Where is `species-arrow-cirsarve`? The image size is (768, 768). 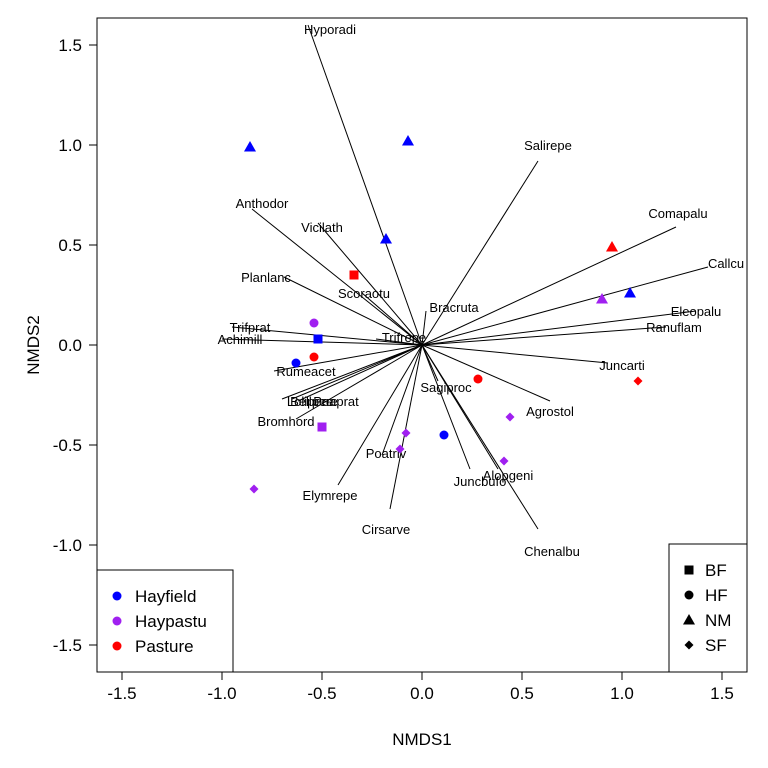
species-arrow-cirsarve is located at coordinates (406, 427).